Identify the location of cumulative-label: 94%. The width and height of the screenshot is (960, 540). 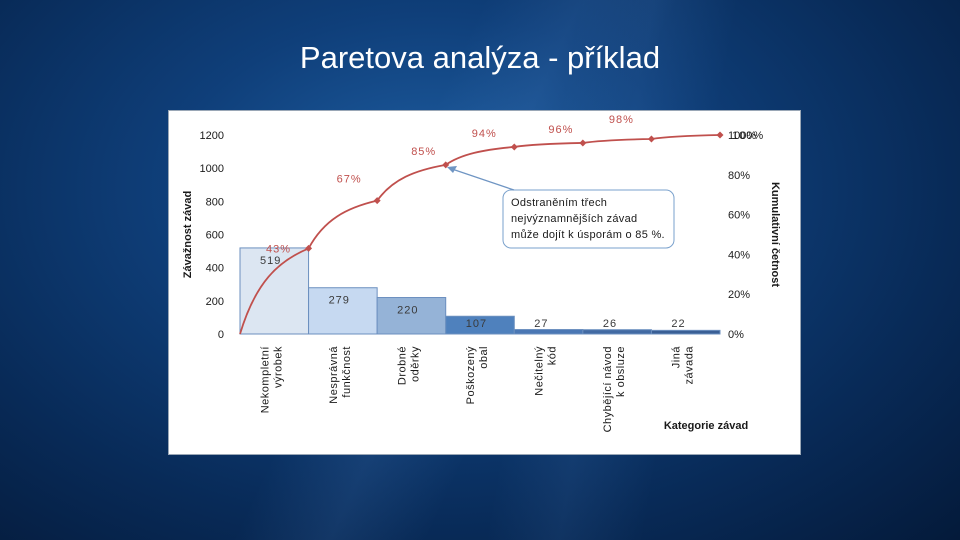
(484, 134).